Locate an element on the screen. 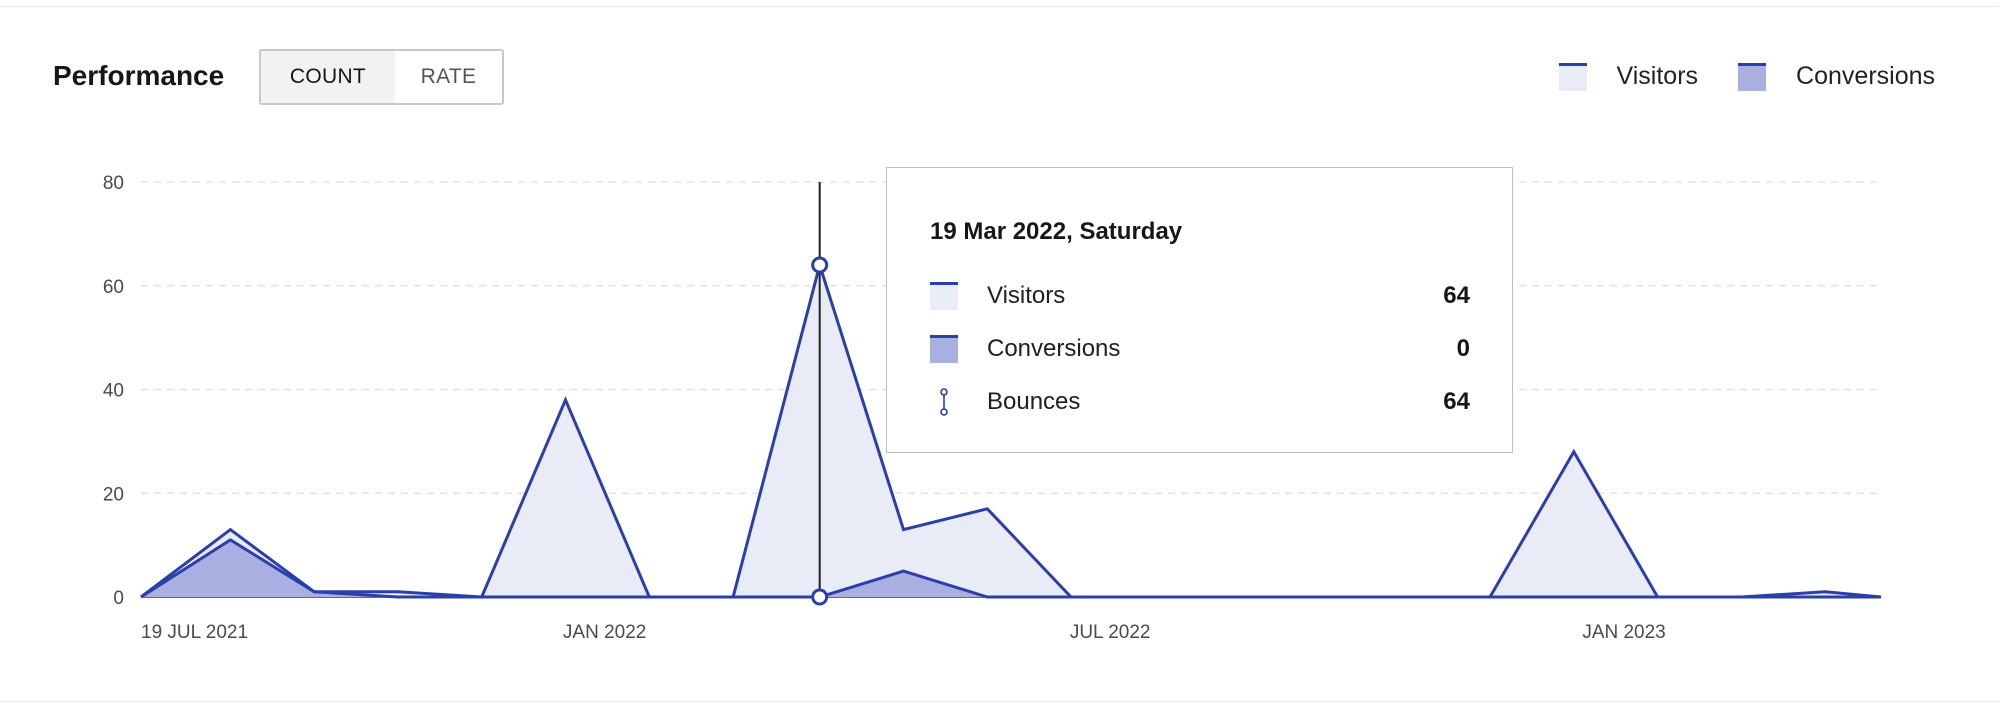 The height and width of the screenshot is (704, 1999). y-axis-ticks: 0 20 40 60 80 is located at coordinates (113, 391).